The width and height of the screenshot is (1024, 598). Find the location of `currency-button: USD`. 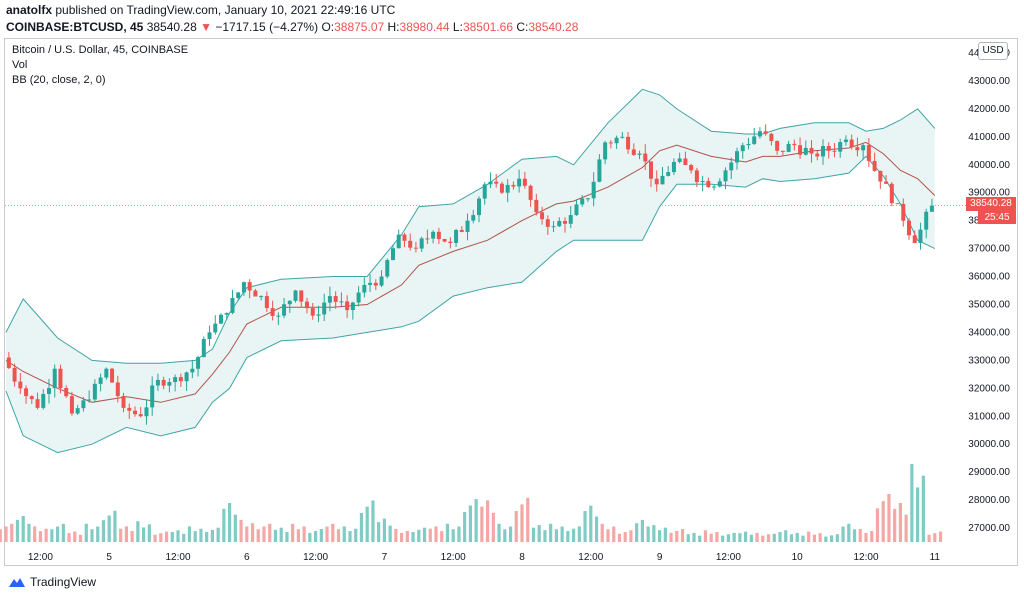

currency-button: USD is located at coordinates (993, 51).